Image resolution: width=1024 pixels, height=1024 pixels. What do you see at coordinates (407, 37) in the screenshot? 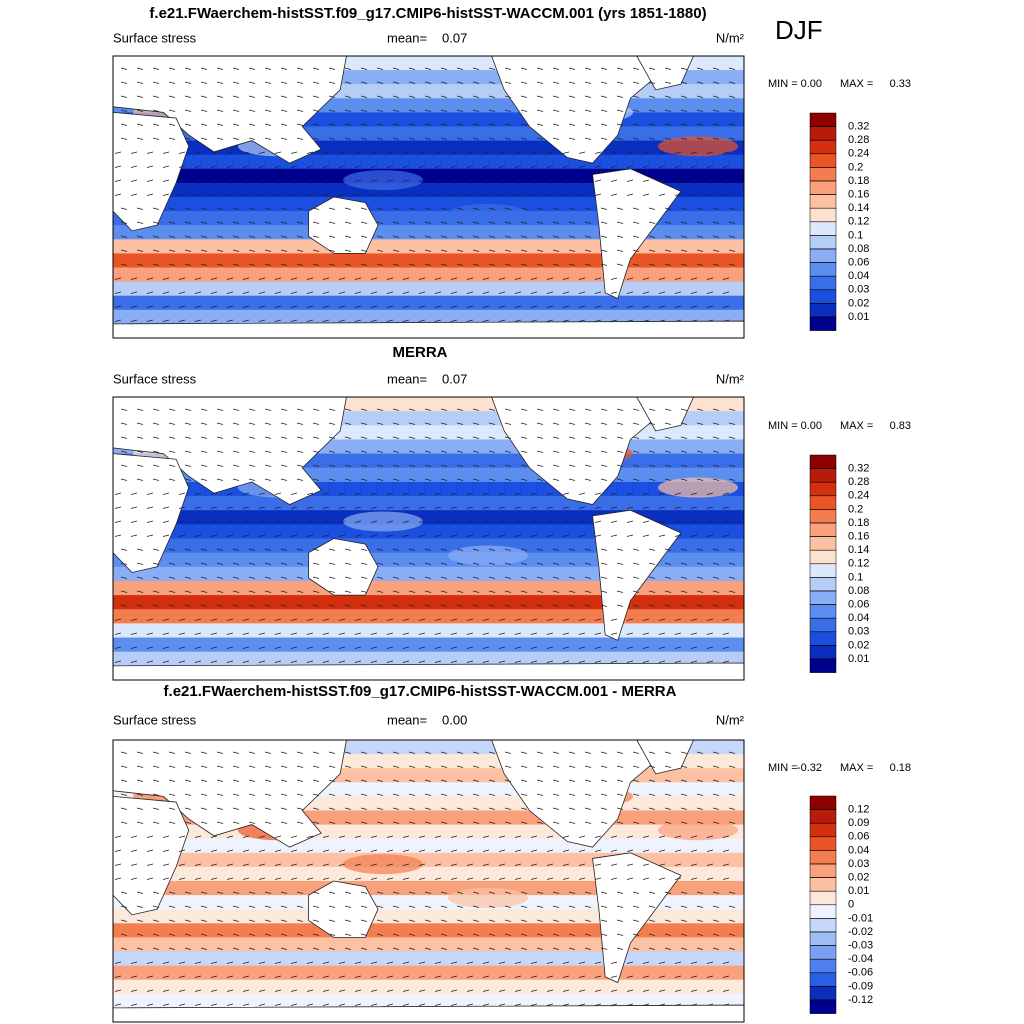
I see `mean-label: mean=` at bounding box center [407, 37].